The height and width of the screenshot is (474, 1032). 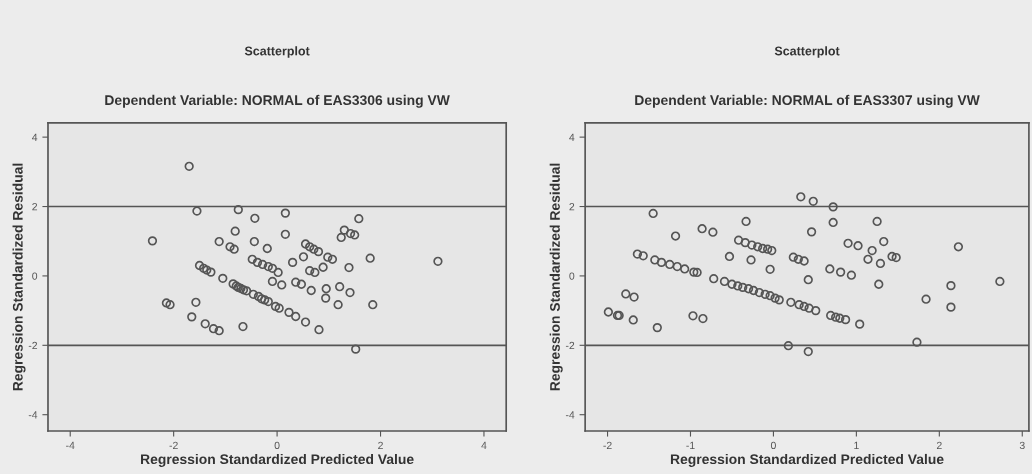 I want to click on x-tick-label: -1, so click(x=690, y=445).